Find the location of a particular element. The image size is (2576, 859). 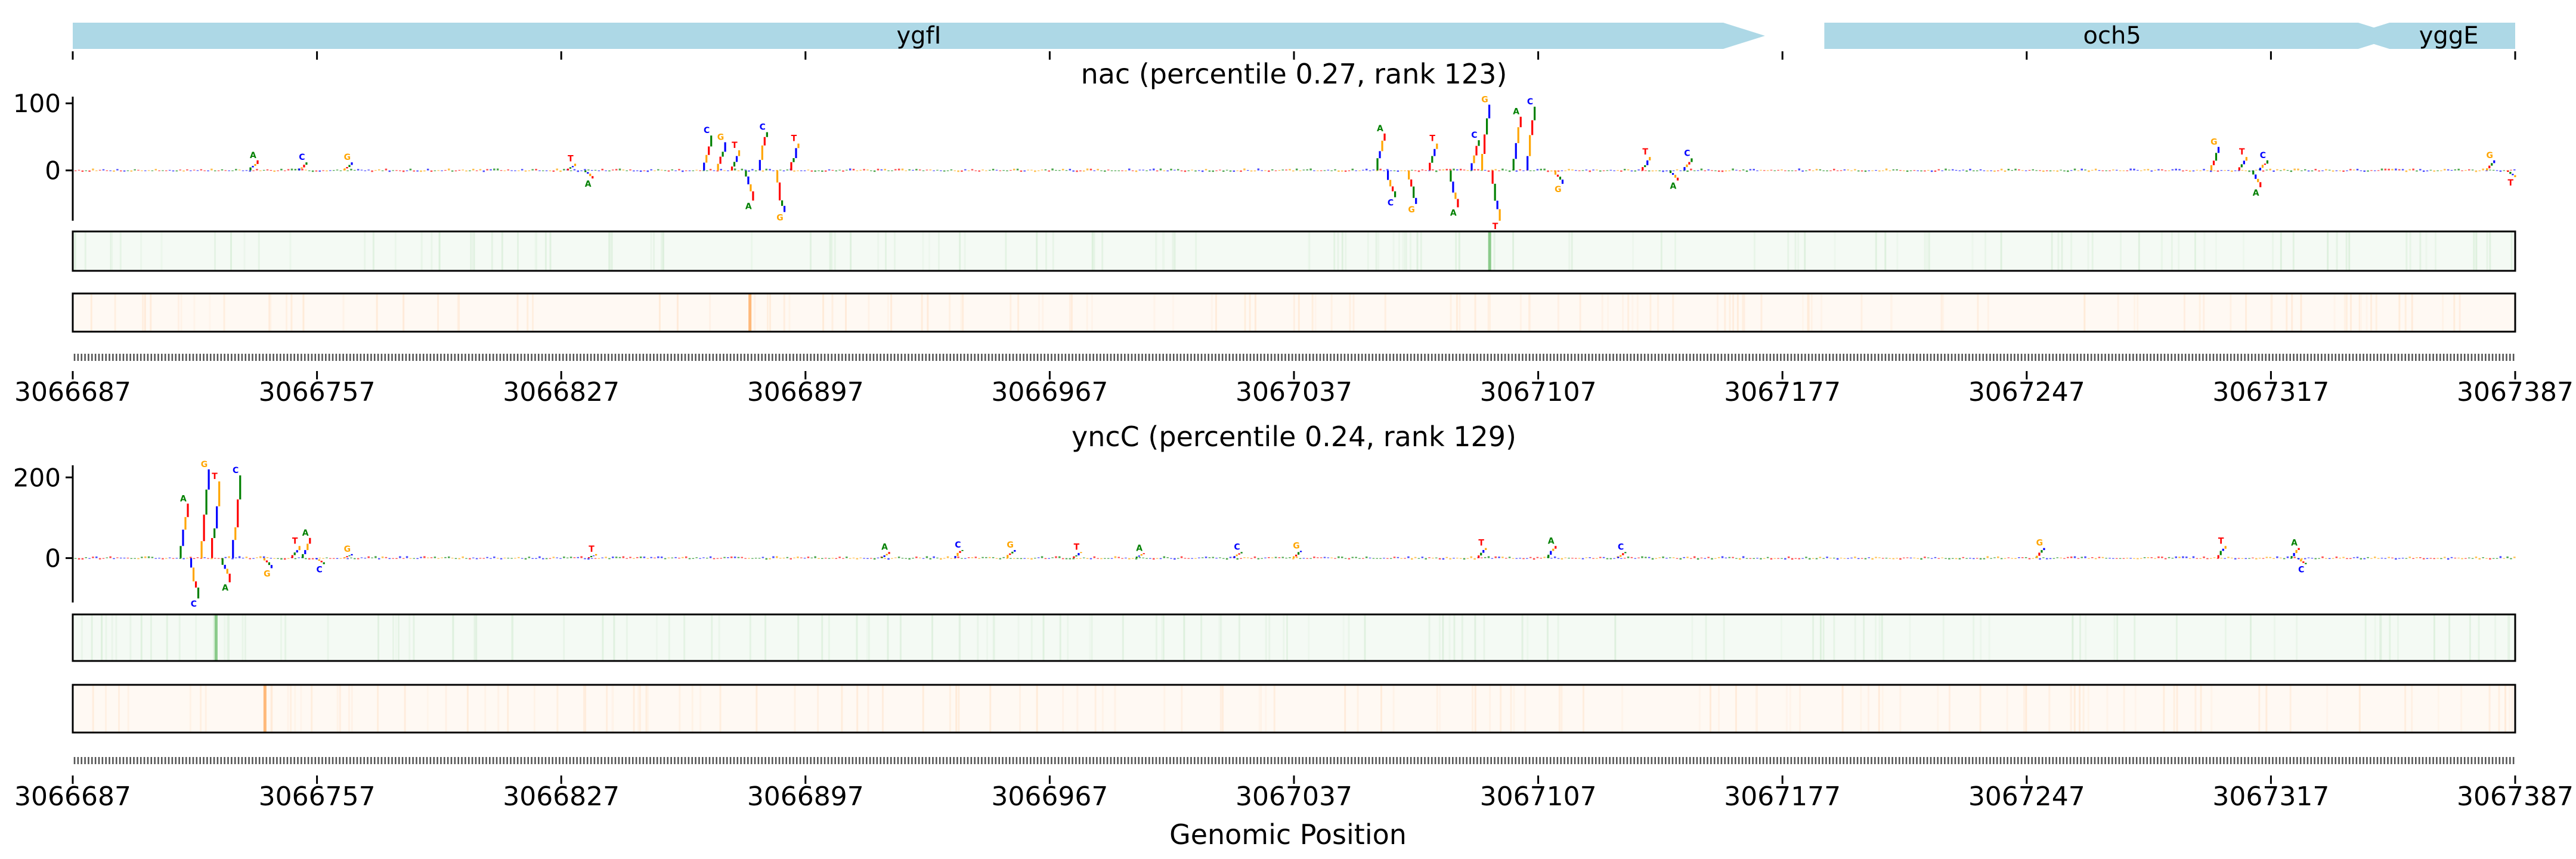

peak-letter: C is located at coordinates (958, 545).